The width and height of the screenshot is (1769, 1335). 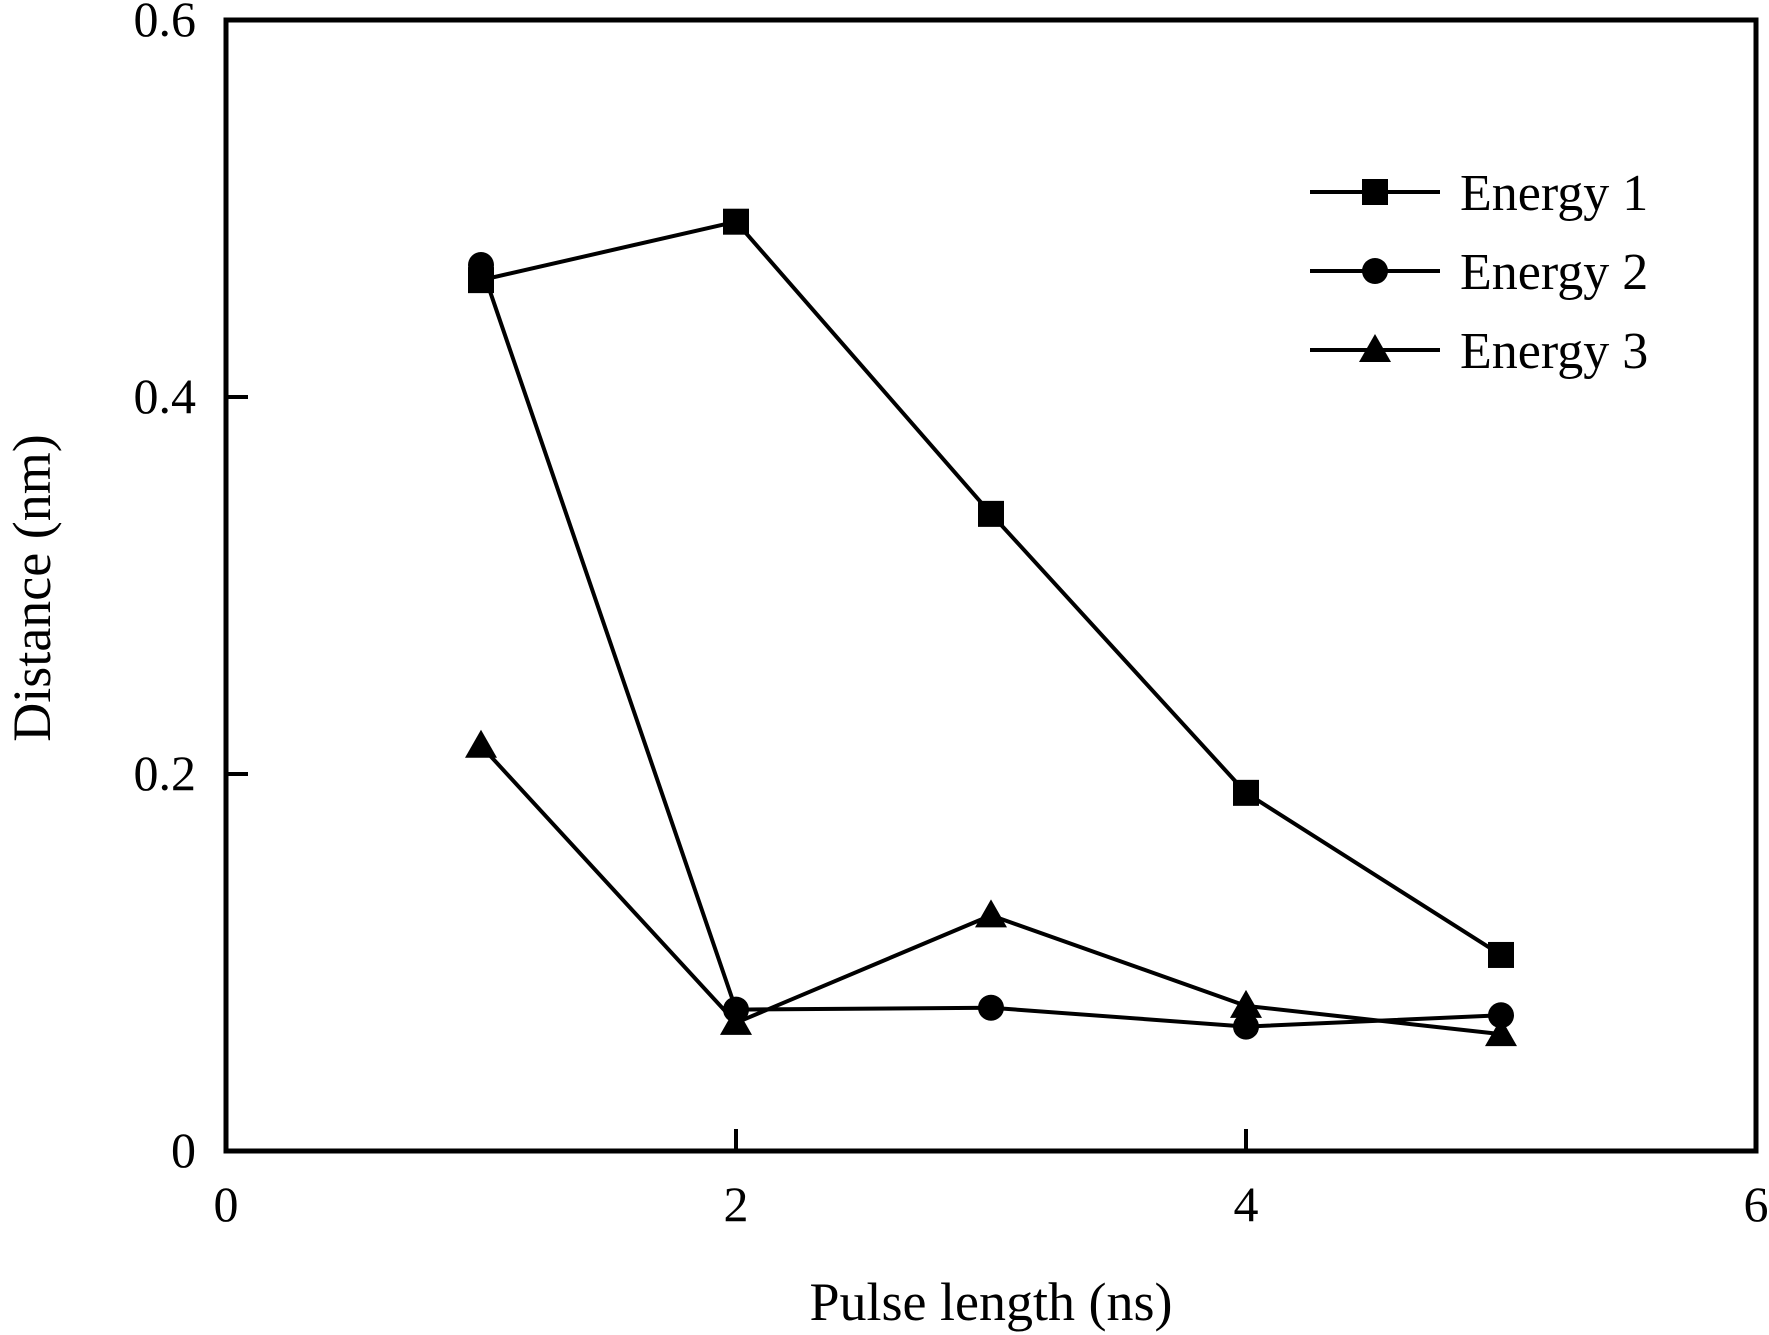 What do you see at coordinates (1246, 1204) in the screenshot?
I see `x-tick-label: 4` at bounding box center [1246, 1204].